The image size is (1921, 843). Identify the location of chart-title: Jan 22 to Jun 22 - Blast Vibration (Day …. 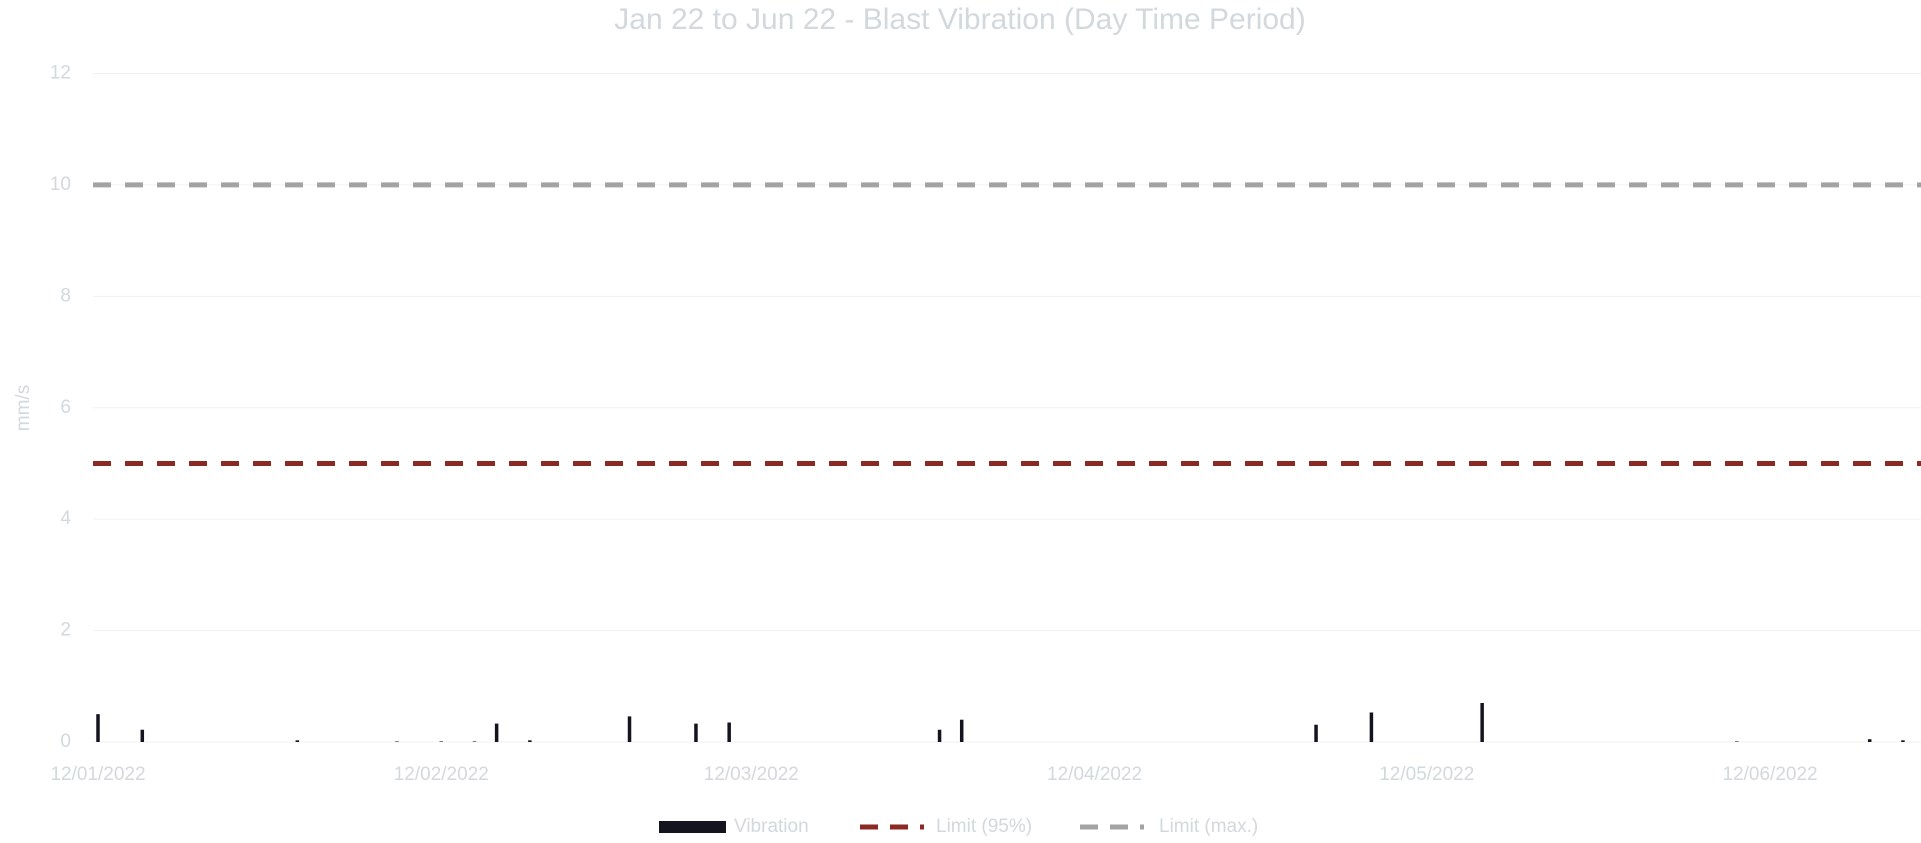
(959, 19).